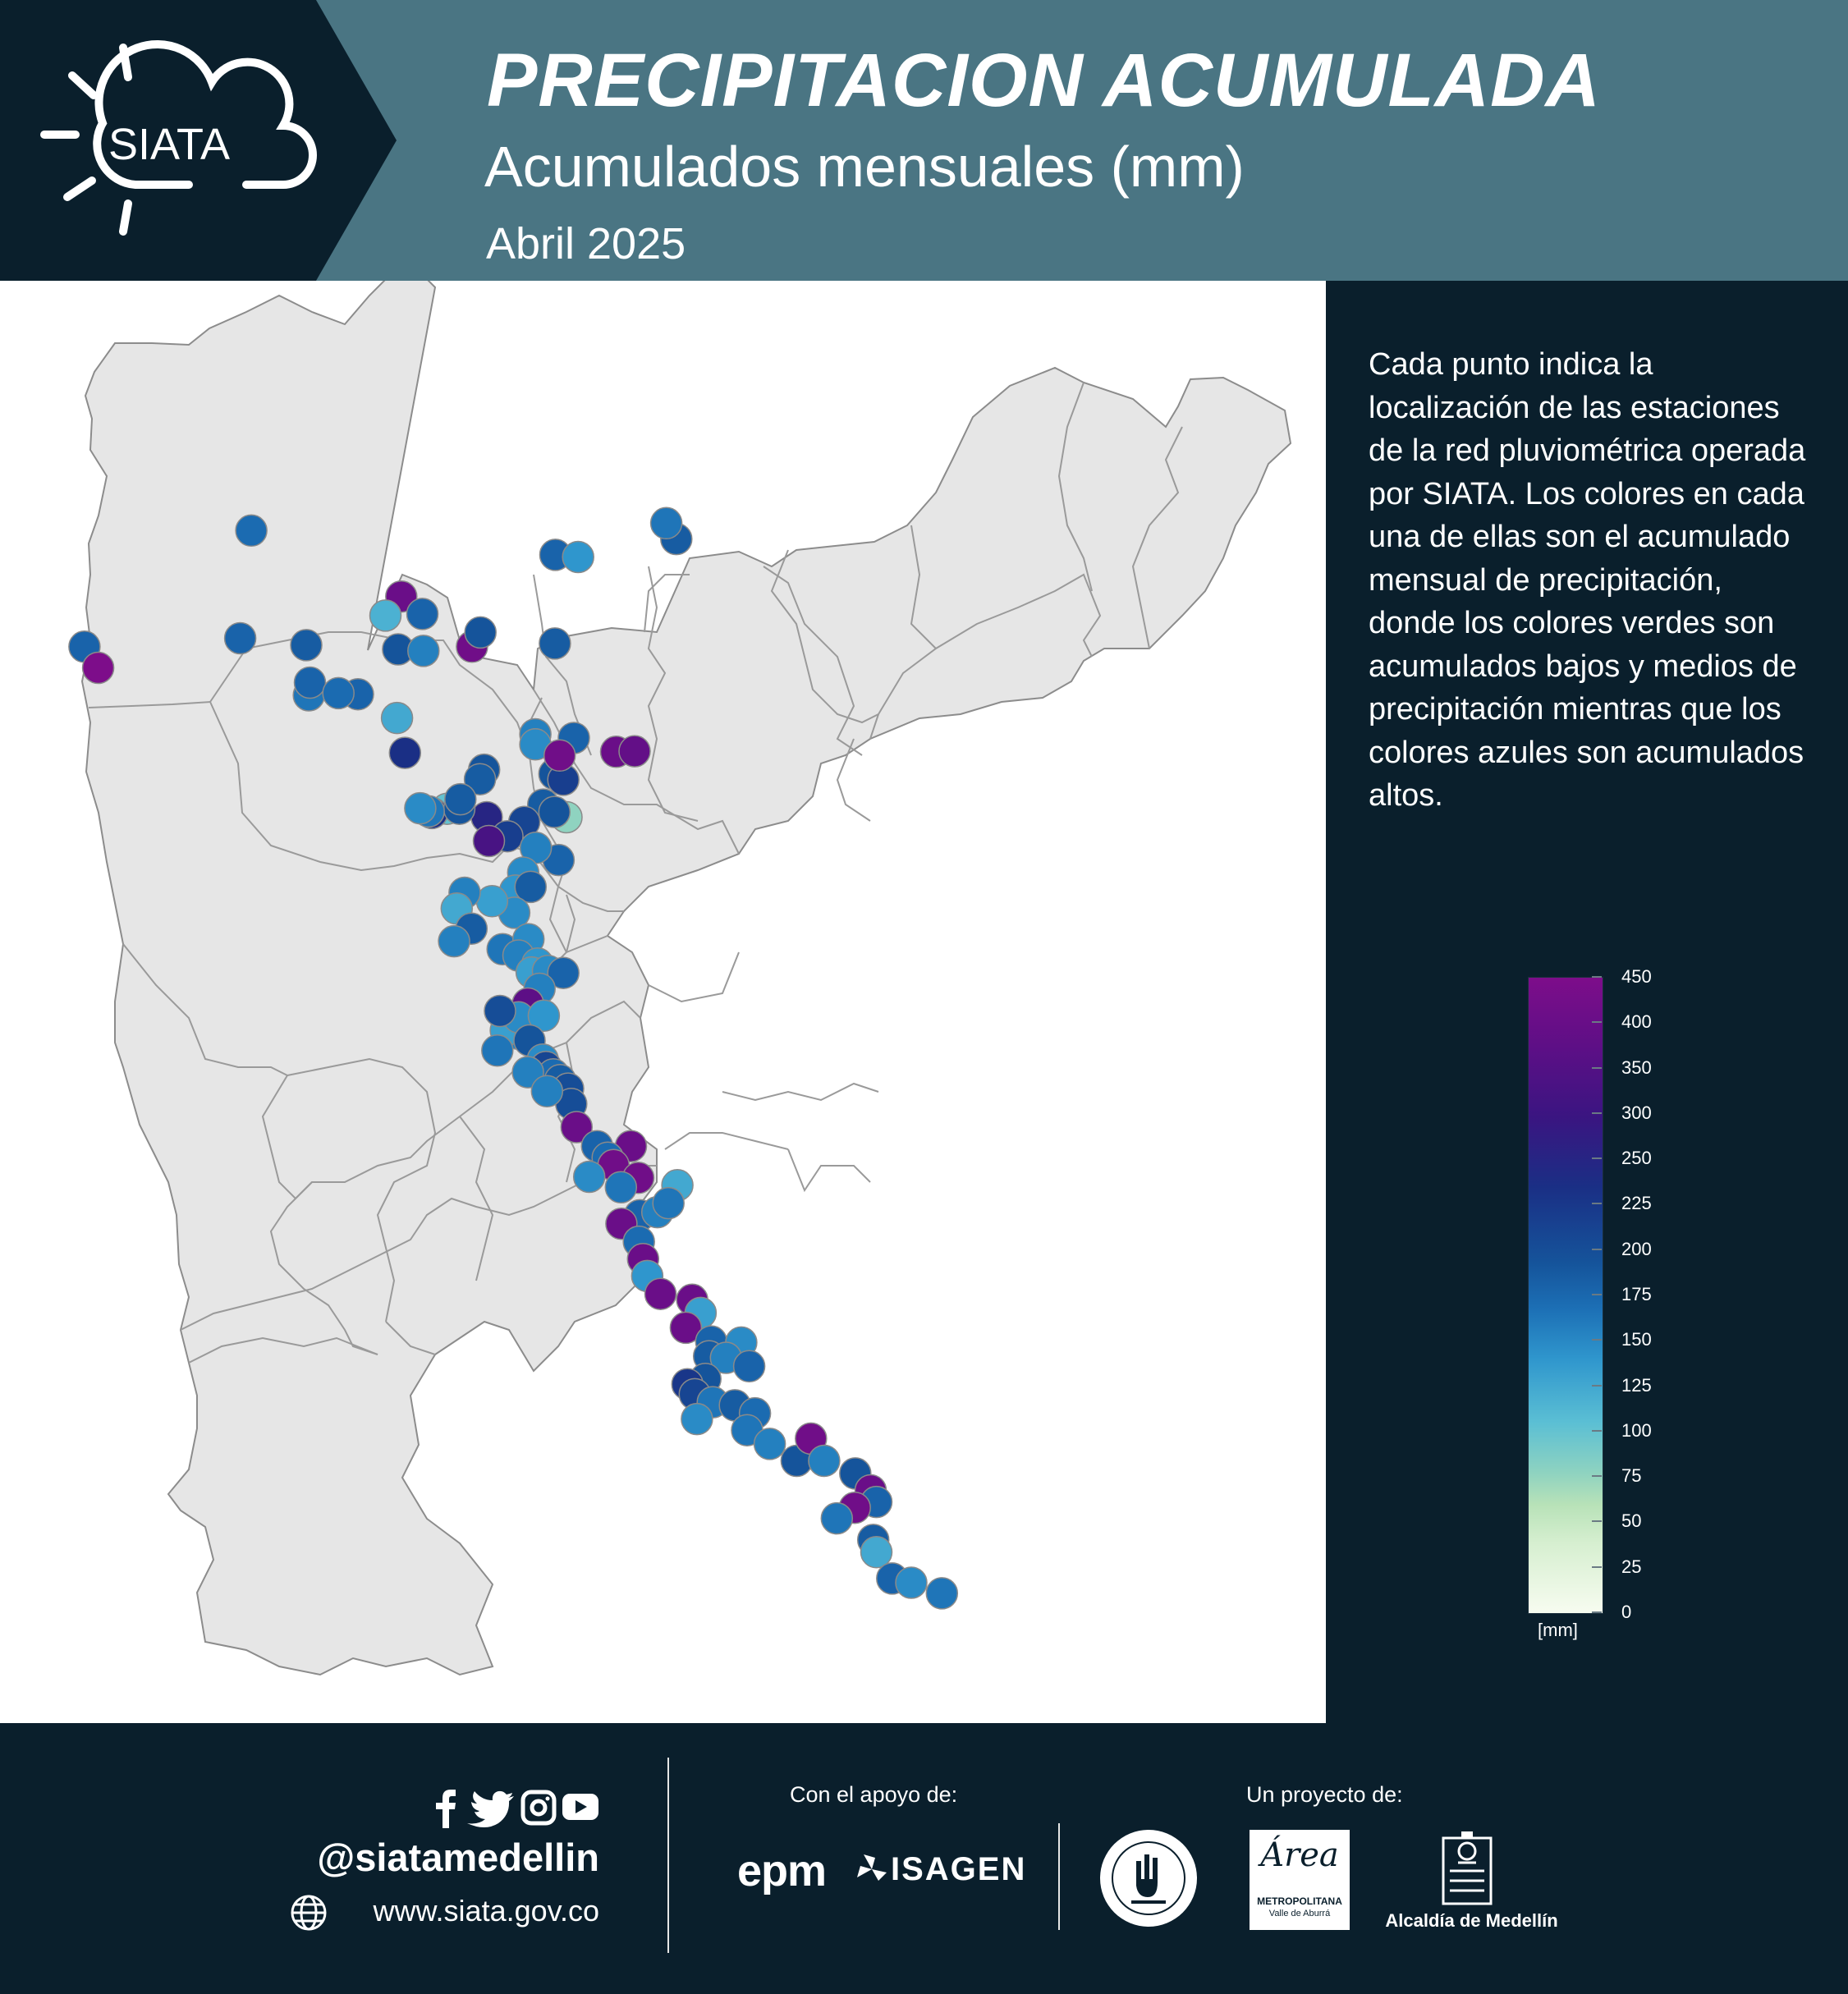 This screenshot has width=1848, height=1994. Describe the element at coordinates (959, 1869) in the screenshot. I see `isagen-logo: ISAGEN` at that location.